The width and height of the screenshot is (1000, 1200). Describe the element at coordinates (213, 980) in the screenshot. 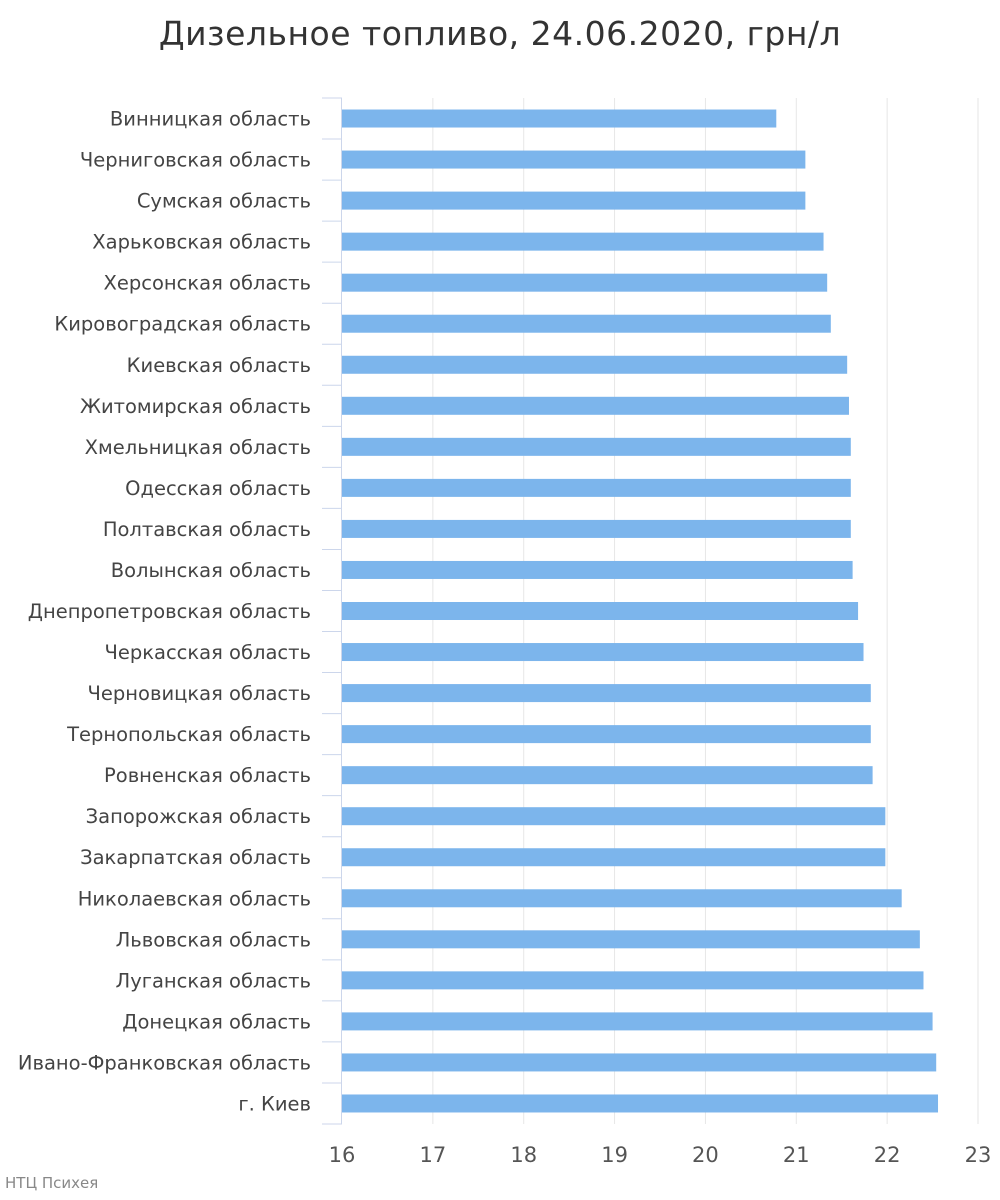

I see `category-label: Луганская область` at that location.